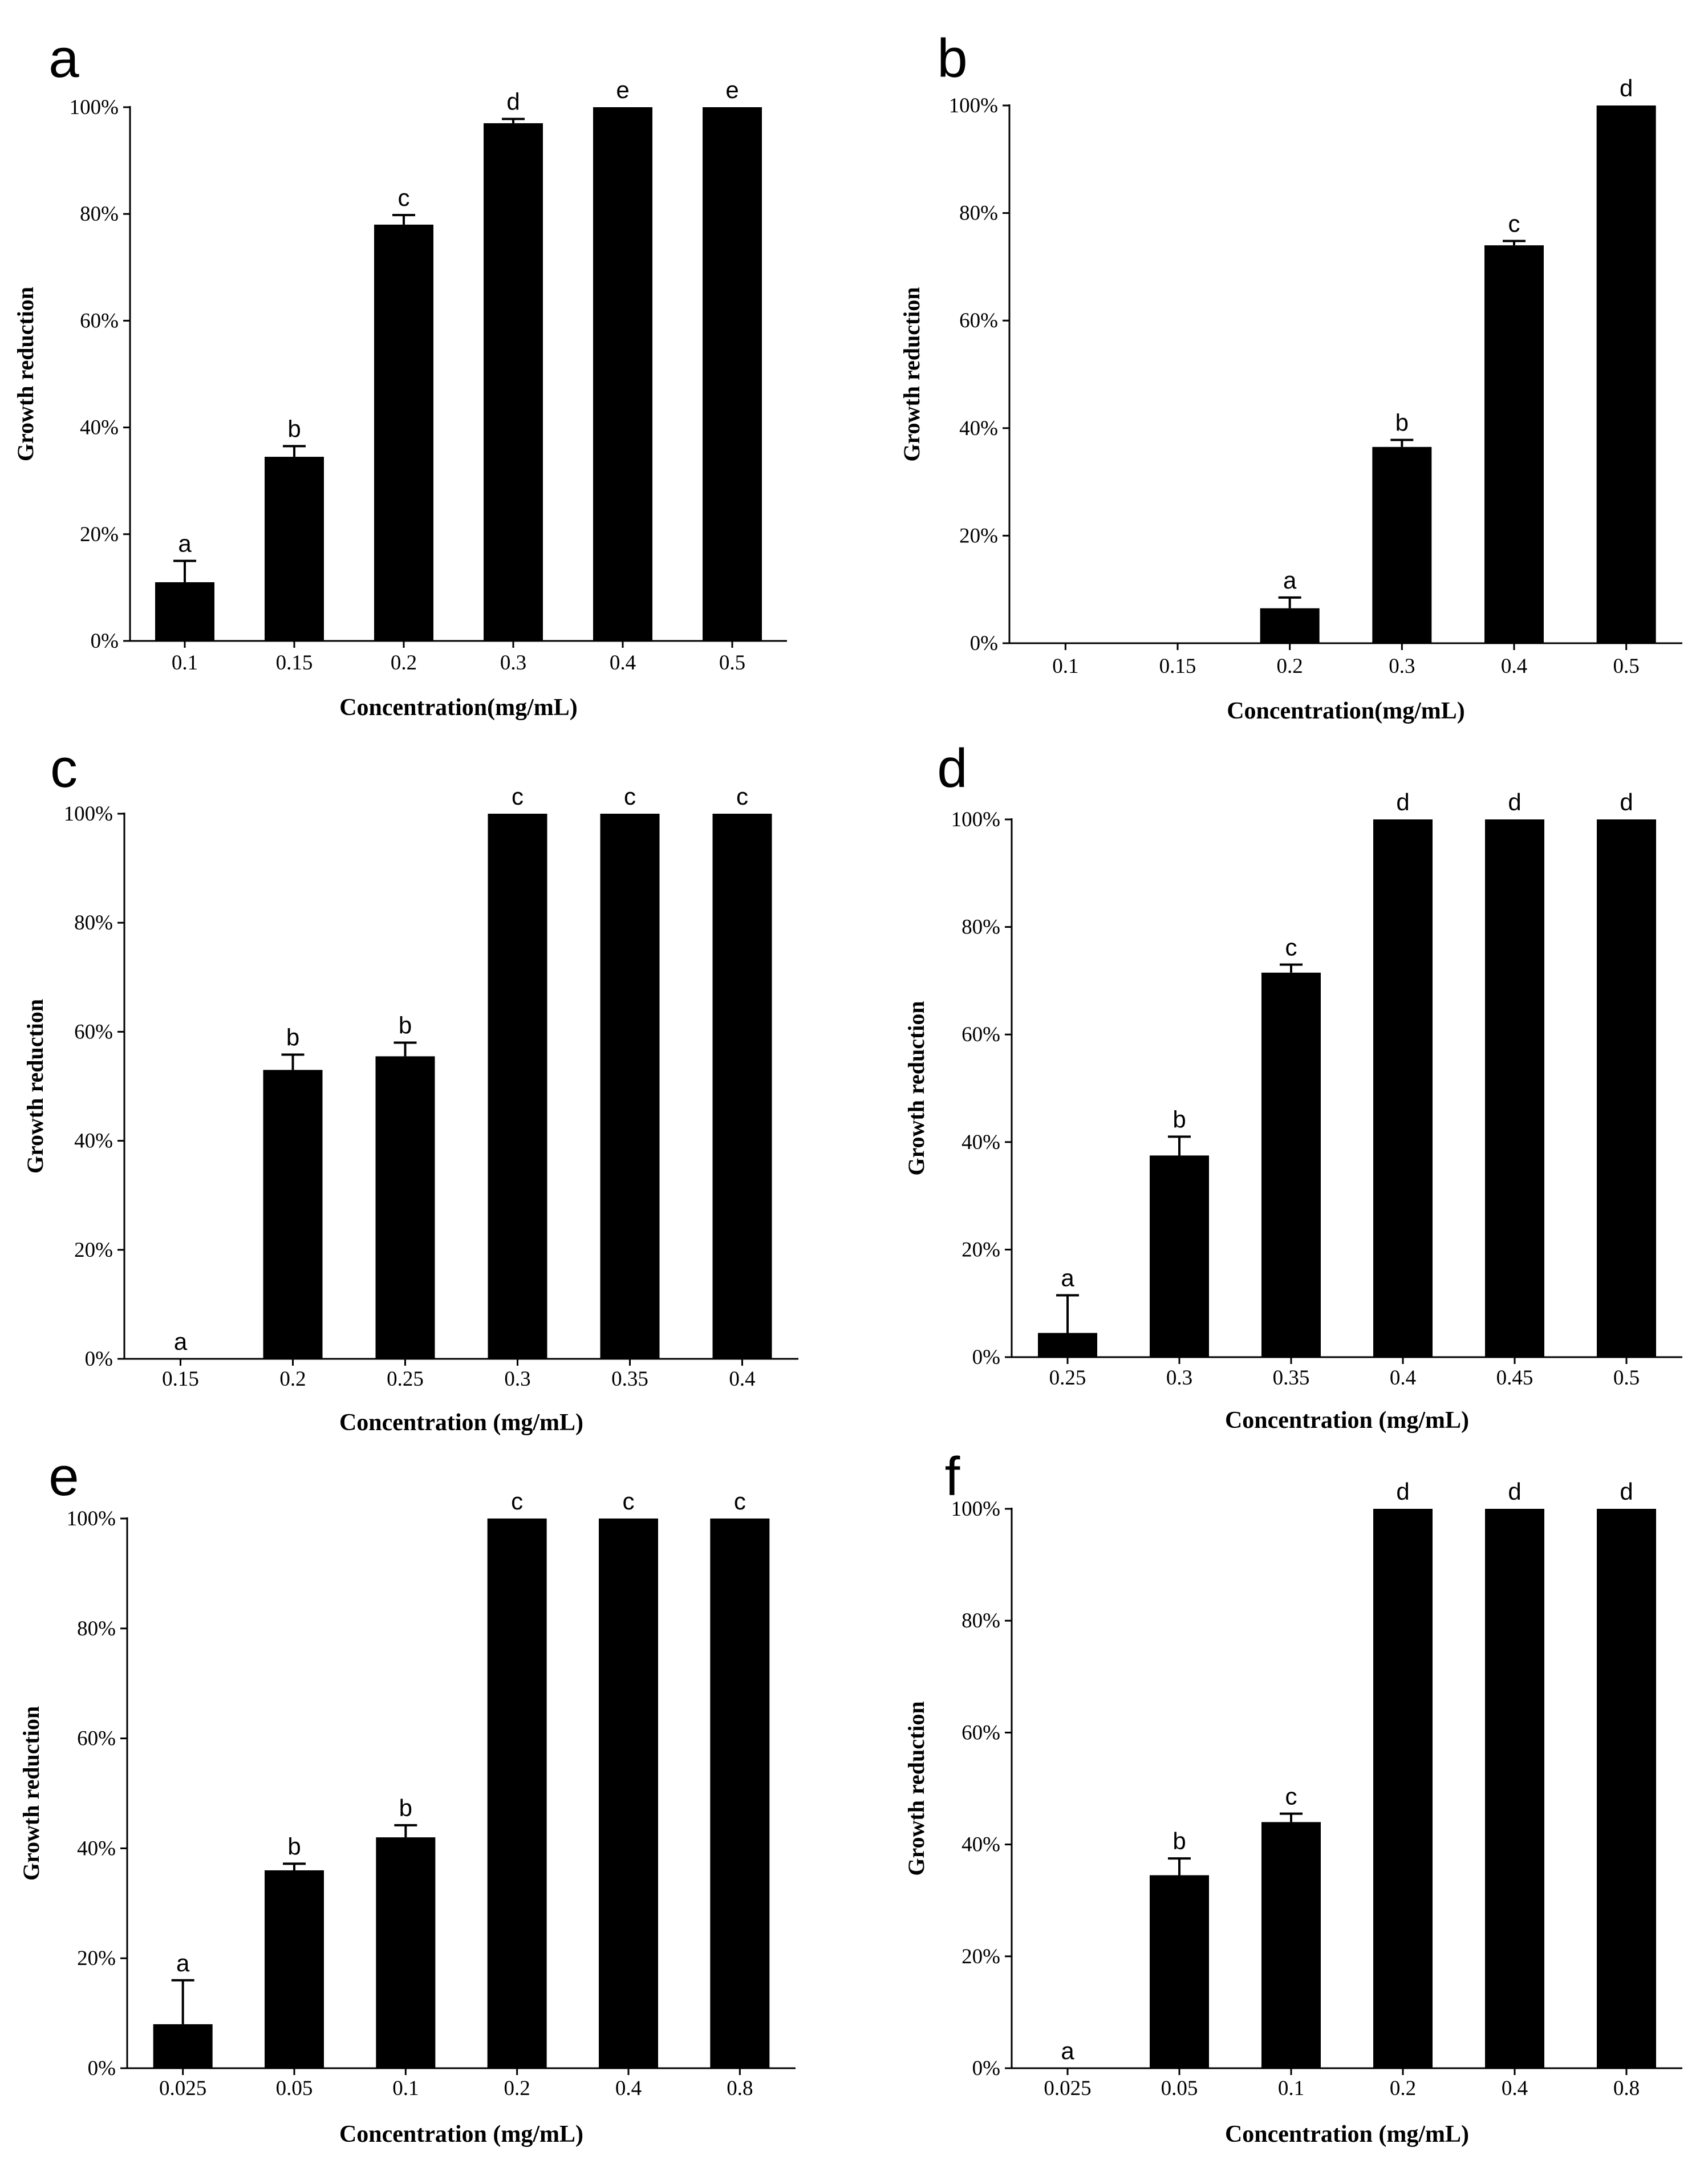  Describe the element at coordinates (1403, 2088) in the screenshot. I see `panel-f-x-tick-label: 0.2` at that location.